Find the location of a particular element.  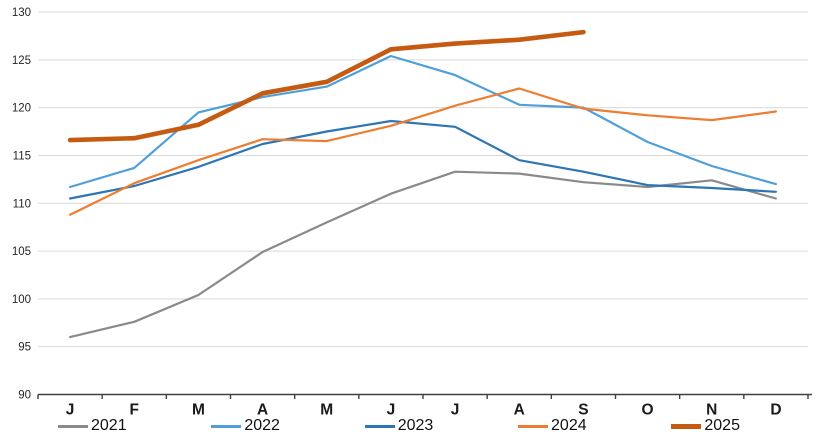

legend-line-swatch-2022 is located at coordinates (226, 426).